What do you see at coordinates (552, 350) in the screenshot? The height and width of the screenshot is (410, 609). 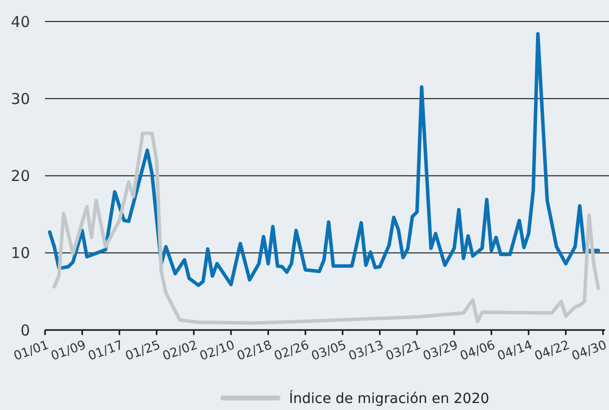 I see `x-tick-label: 04/22` at bounding box center [552, 350].